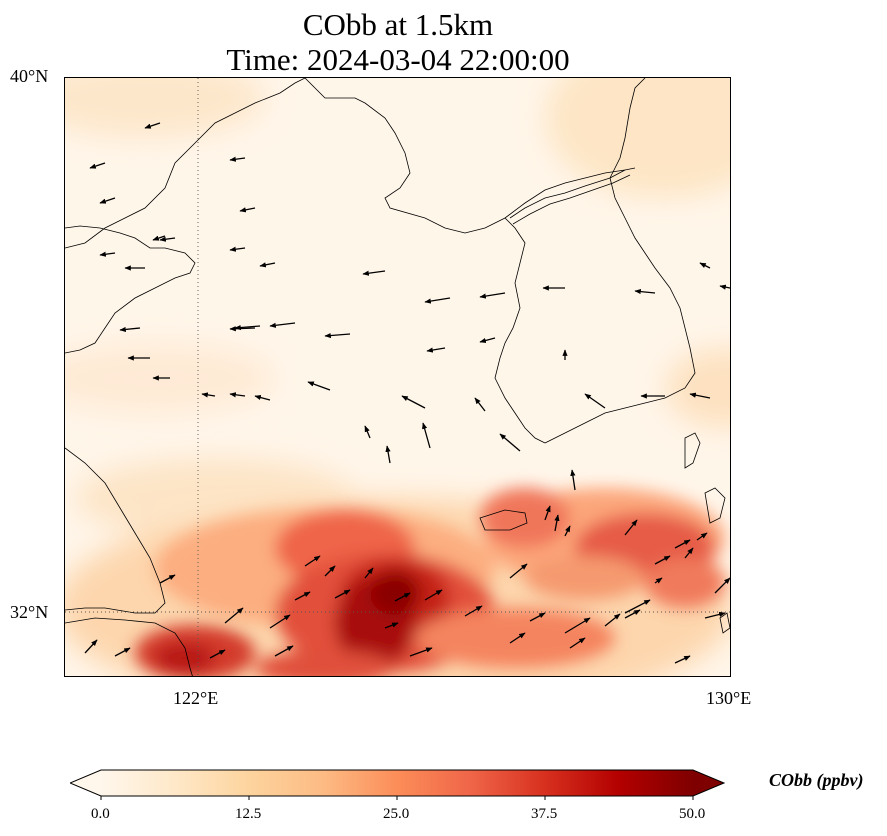 This screenshot has width=887, height=836. What do you see at coordinates (100, 814) in the screenshot?
I see `colorbar-tick-0: 0.0` at bounding box center [100, 814].